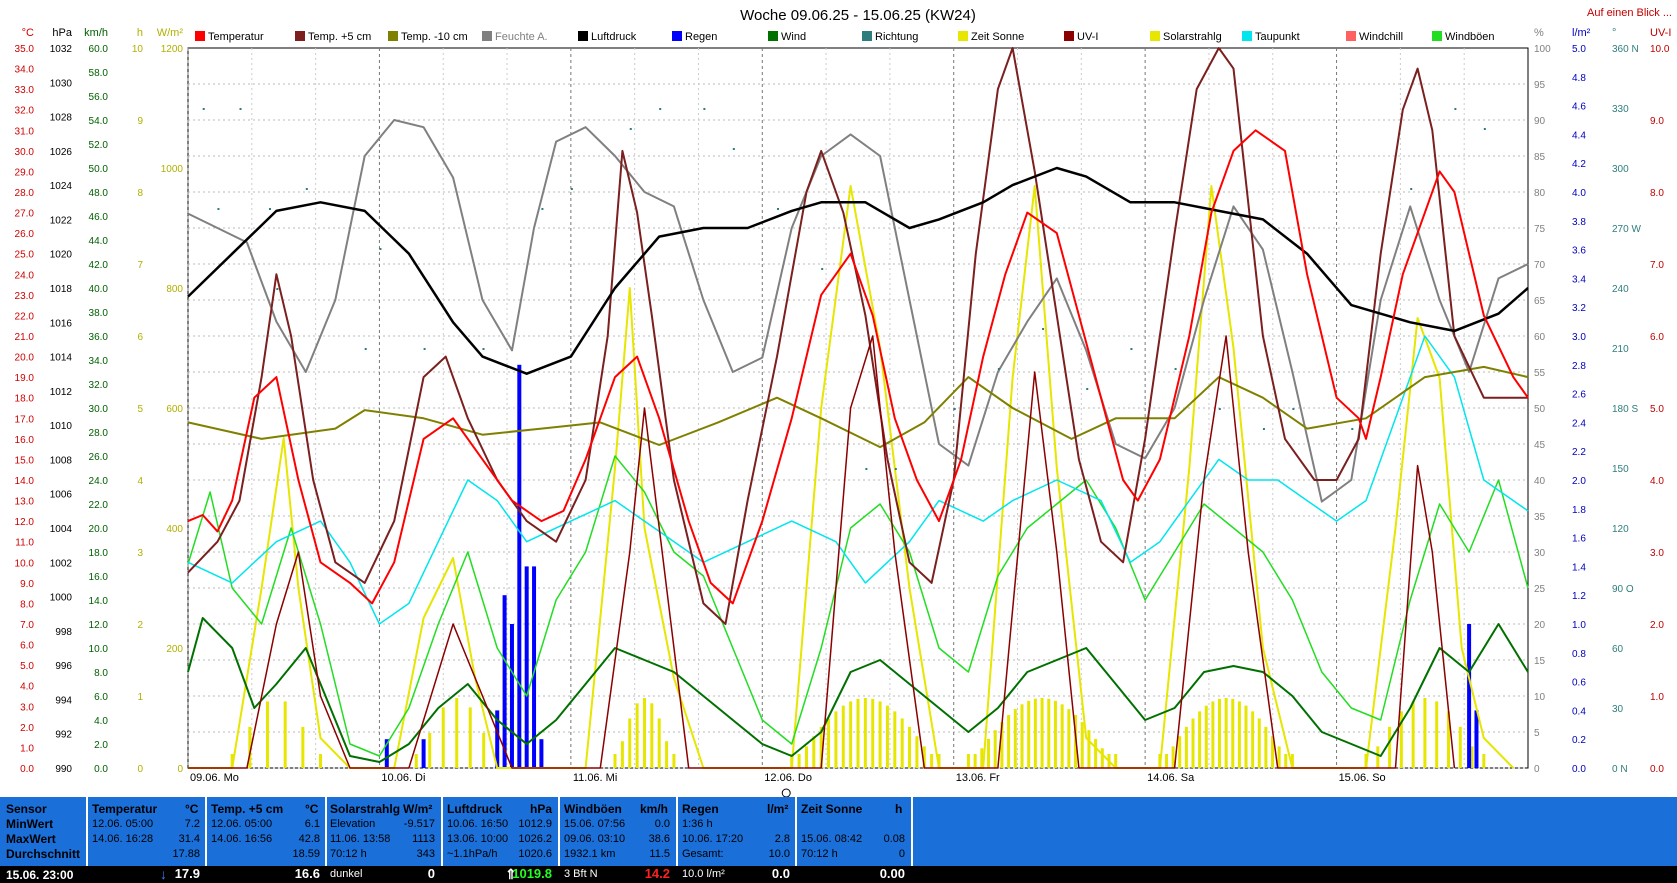 The height and width of the screenshot is (883, 1677). Describe the element at coordinates (27, 584) in the screenshot. I see `axis-tick: 9.0` at that location.